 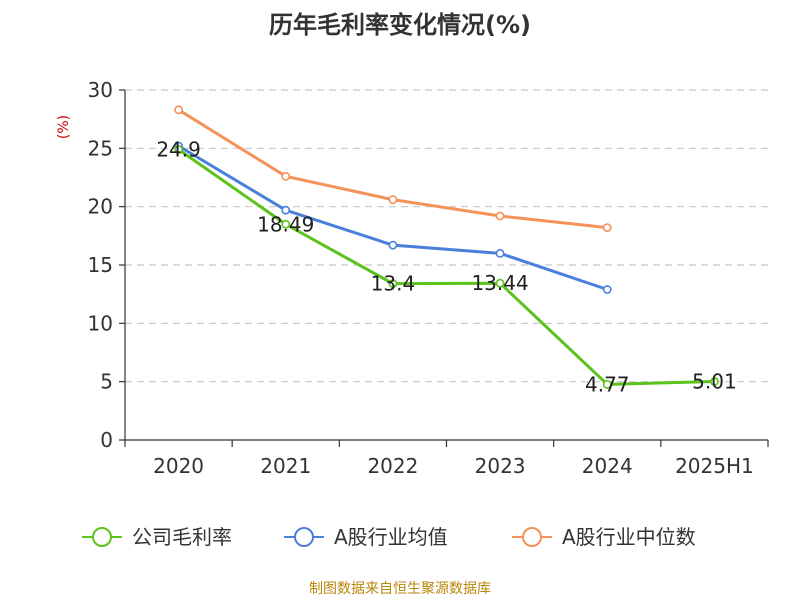 What do you see at coordinates (392, 466) in the screenshot?
I see `x-tick-label: 2022` at bounding box center [392, 466].